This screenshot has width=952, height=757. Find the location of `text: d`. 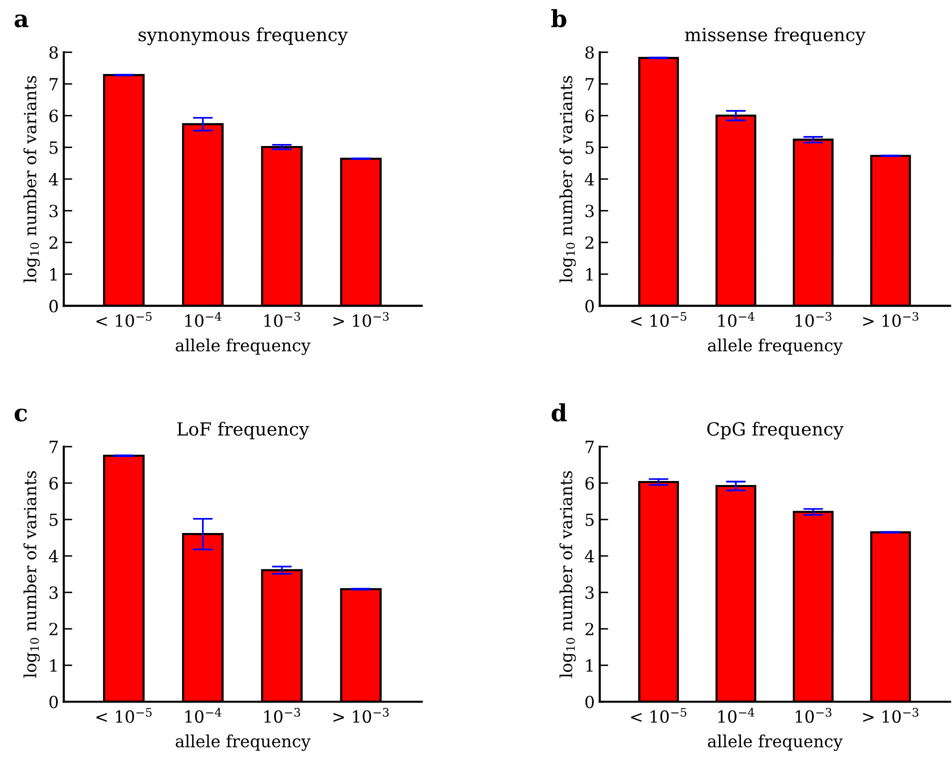

text: d is located at coordinates (559, 412).